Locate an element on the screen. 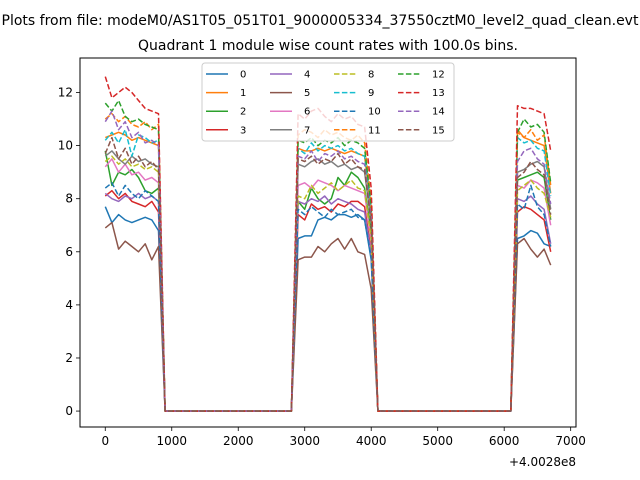  x-offset-label: +4.0028e8 is located at coordinates (542, 462).